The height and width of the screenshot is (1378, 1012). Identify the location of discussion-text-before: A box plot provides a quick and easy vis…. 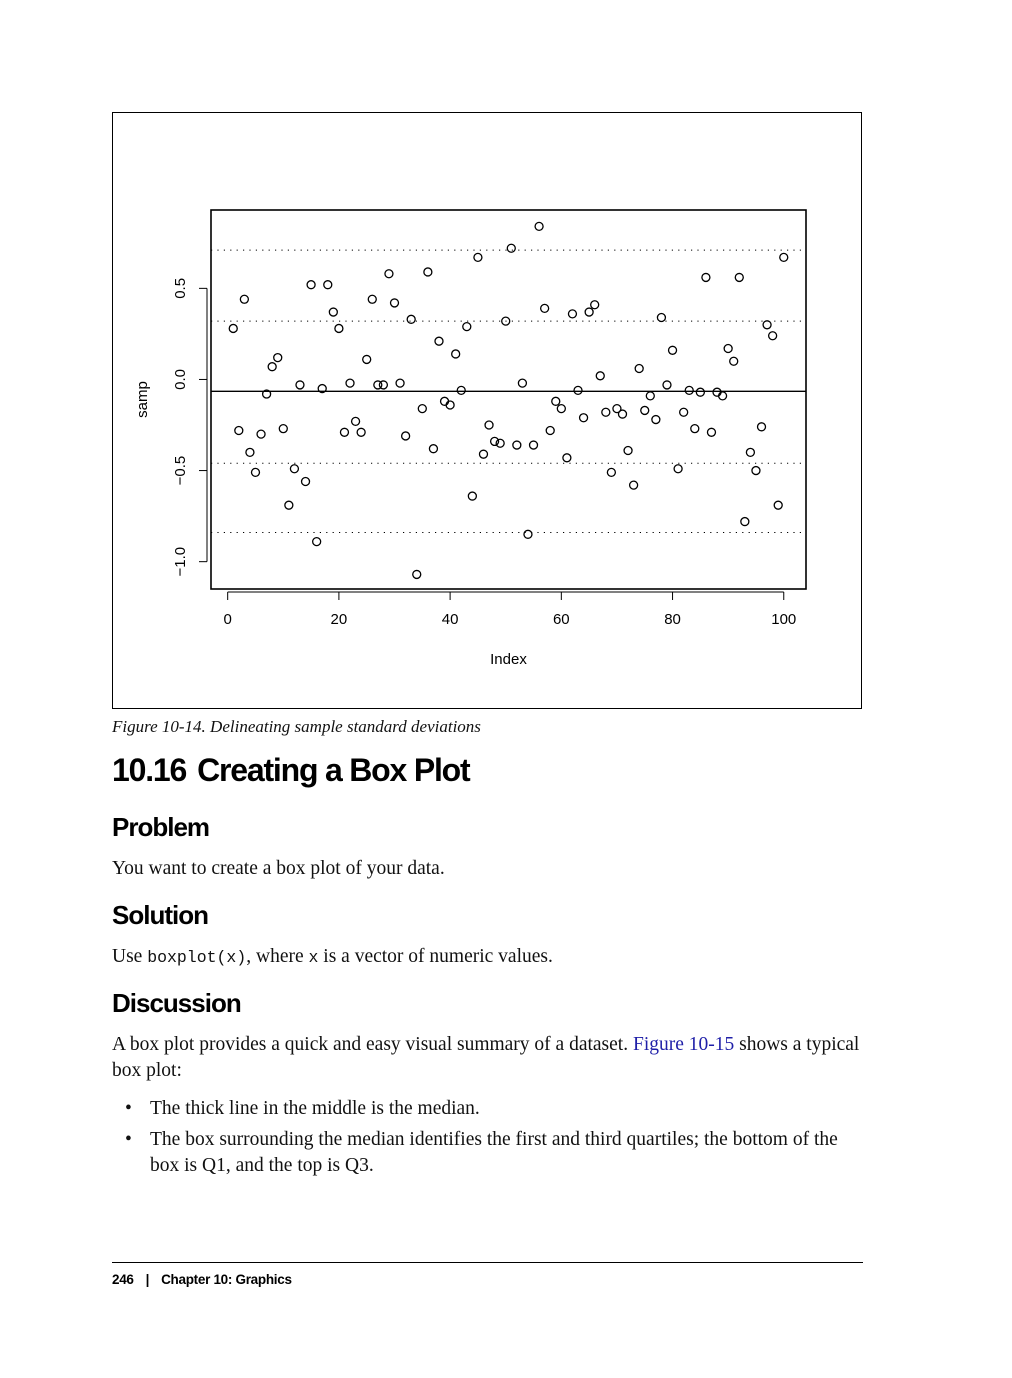
(372, 1044).